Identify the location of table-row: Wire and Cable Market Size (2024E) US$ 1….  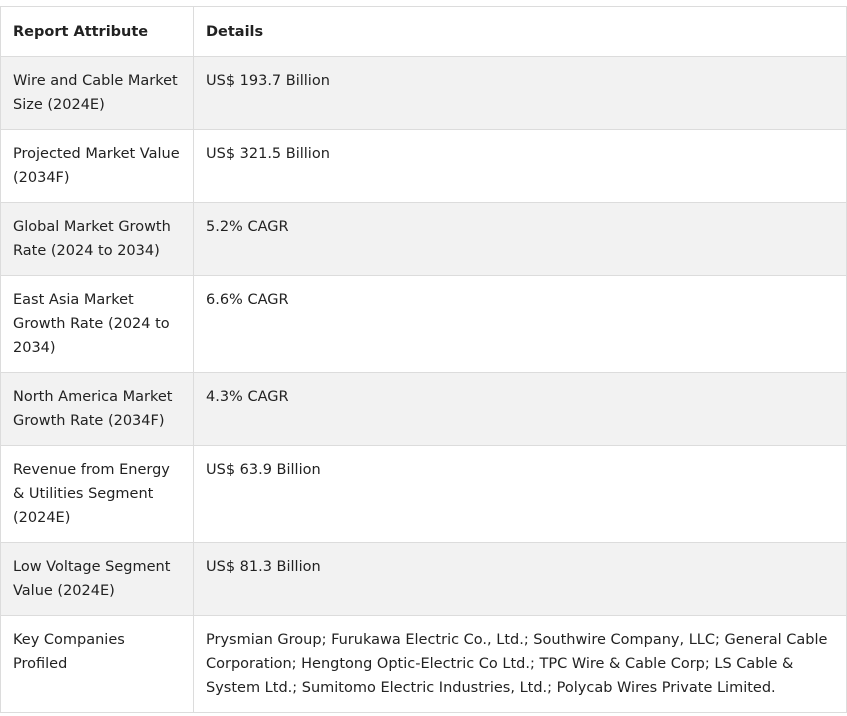
(423, 93).